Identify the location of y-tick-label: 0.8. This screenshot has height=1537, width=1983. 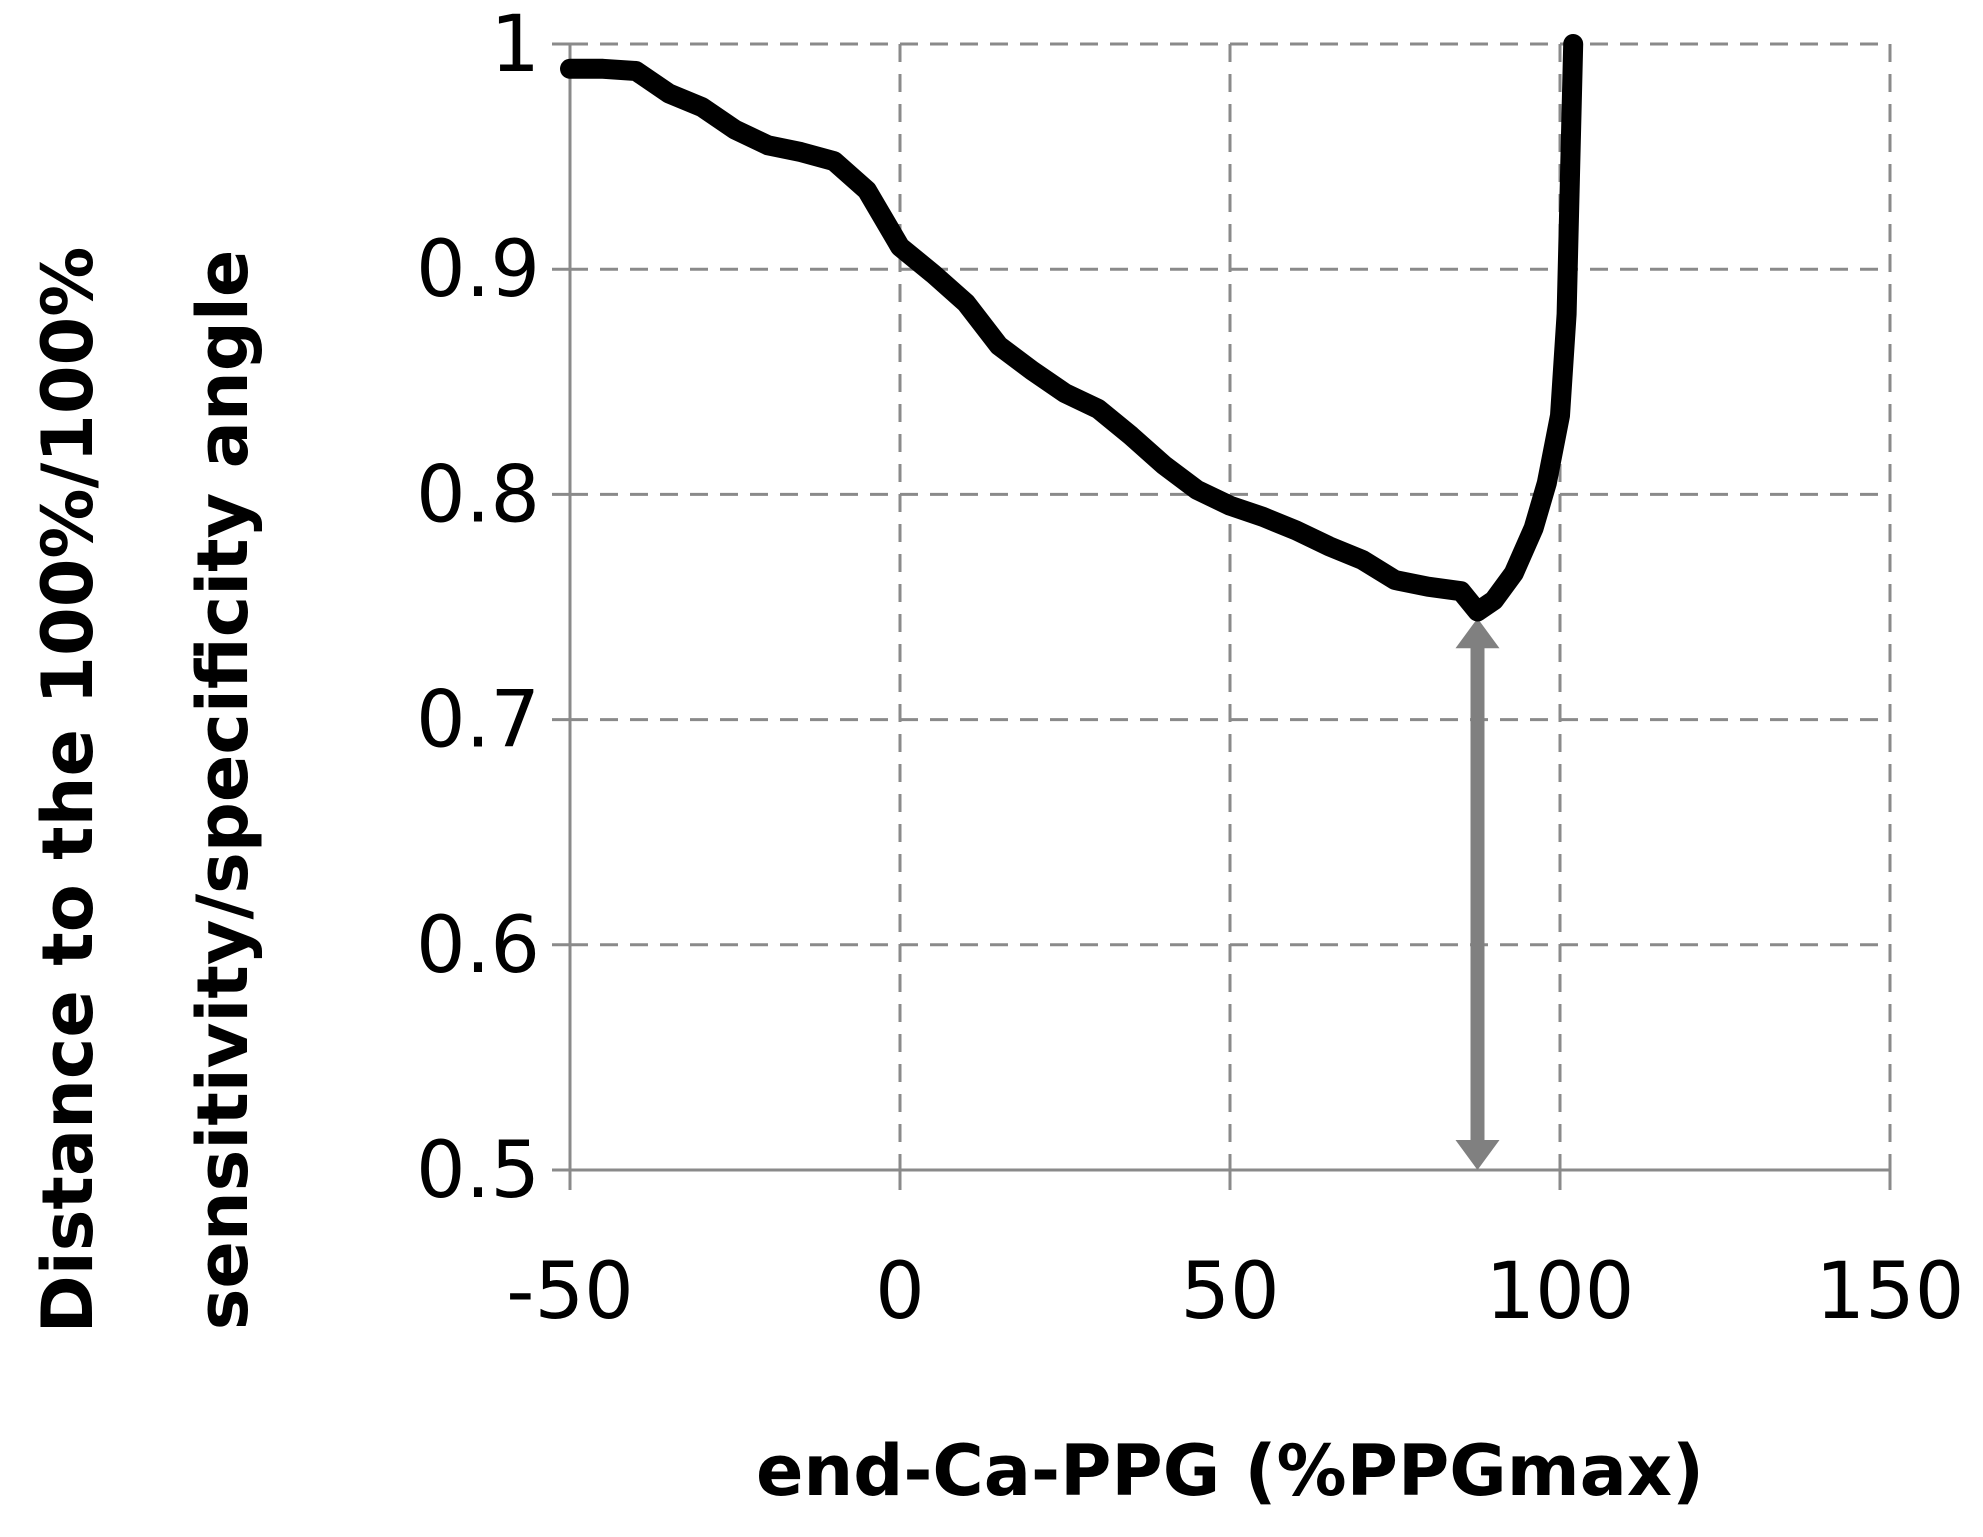
(478, 495).